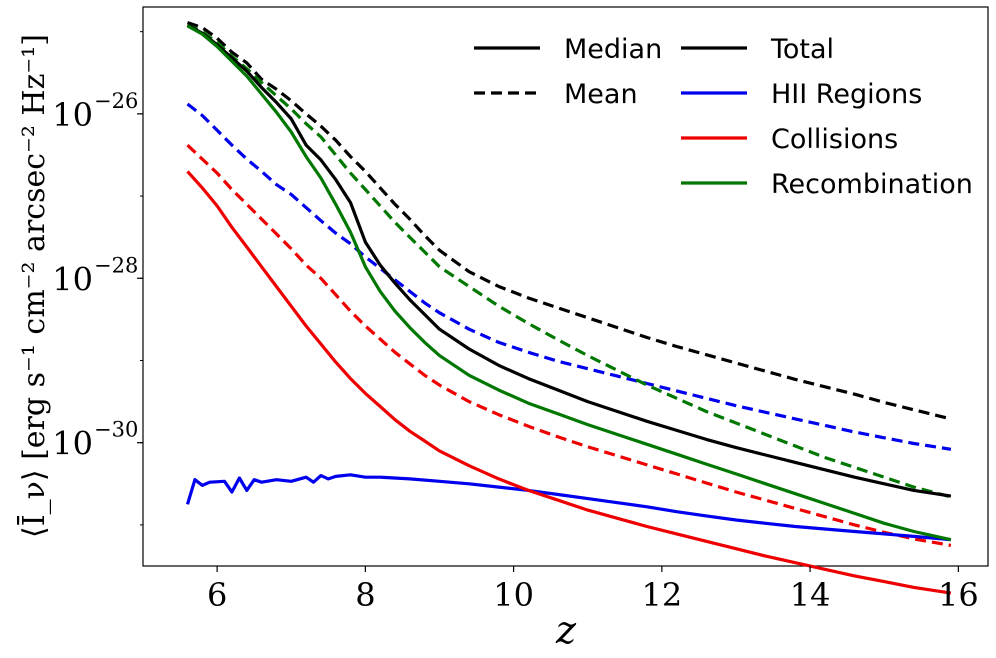  I want to click on y-tick-label: 10 −26, so click(95, 111).